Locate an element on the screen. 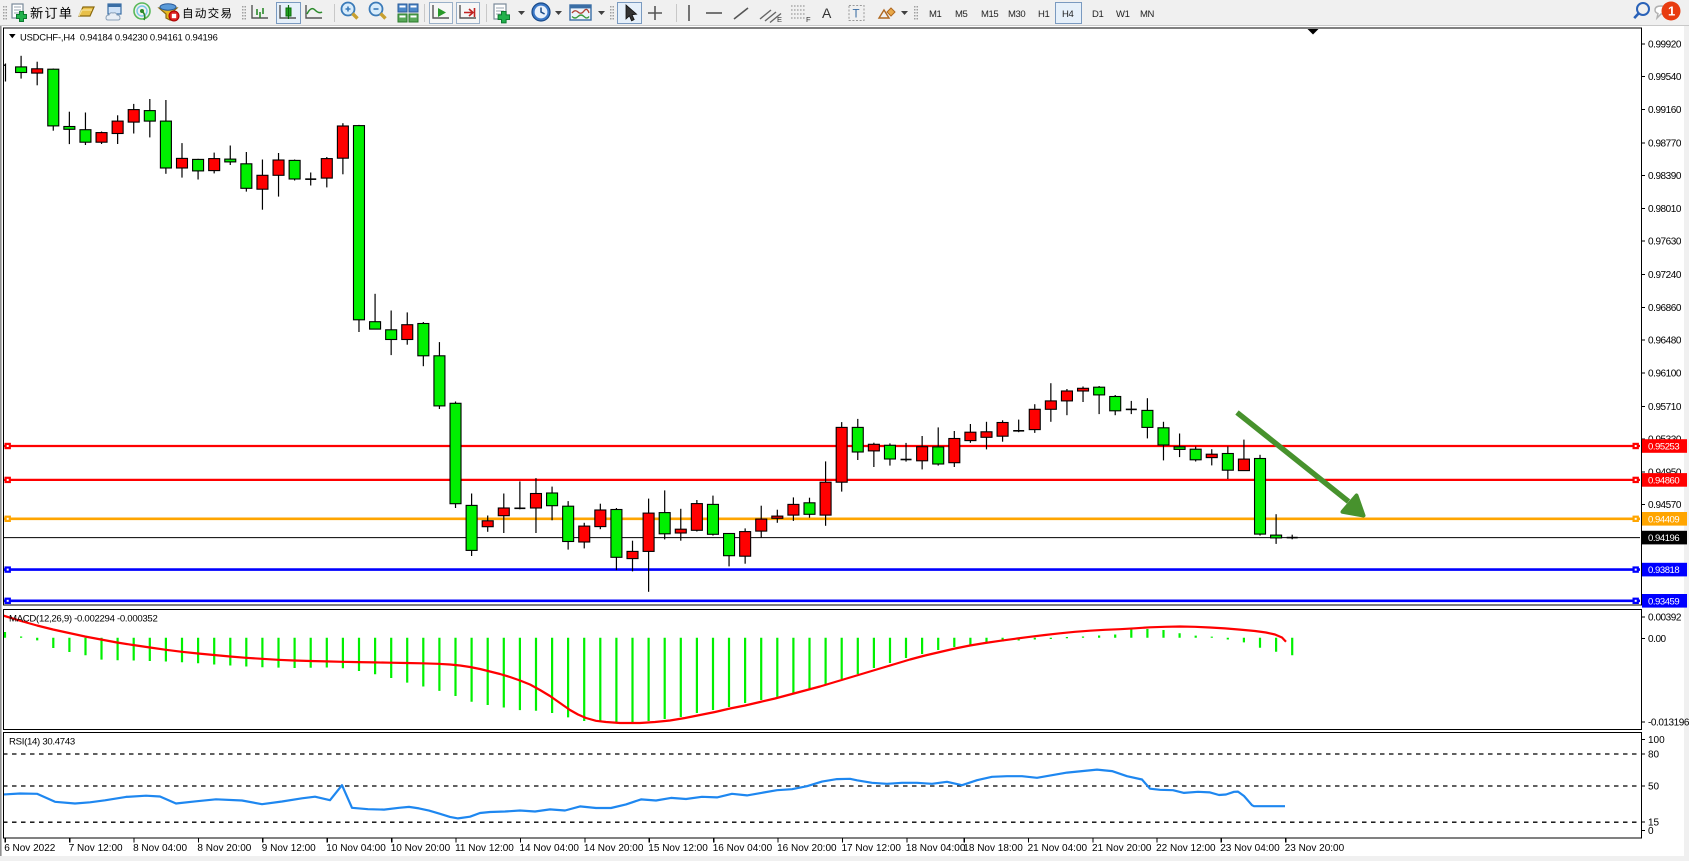 This screenshot has height=861, width=1689. svg-text: 22 Nov 12:00 is located at coordinates (1186, 848).